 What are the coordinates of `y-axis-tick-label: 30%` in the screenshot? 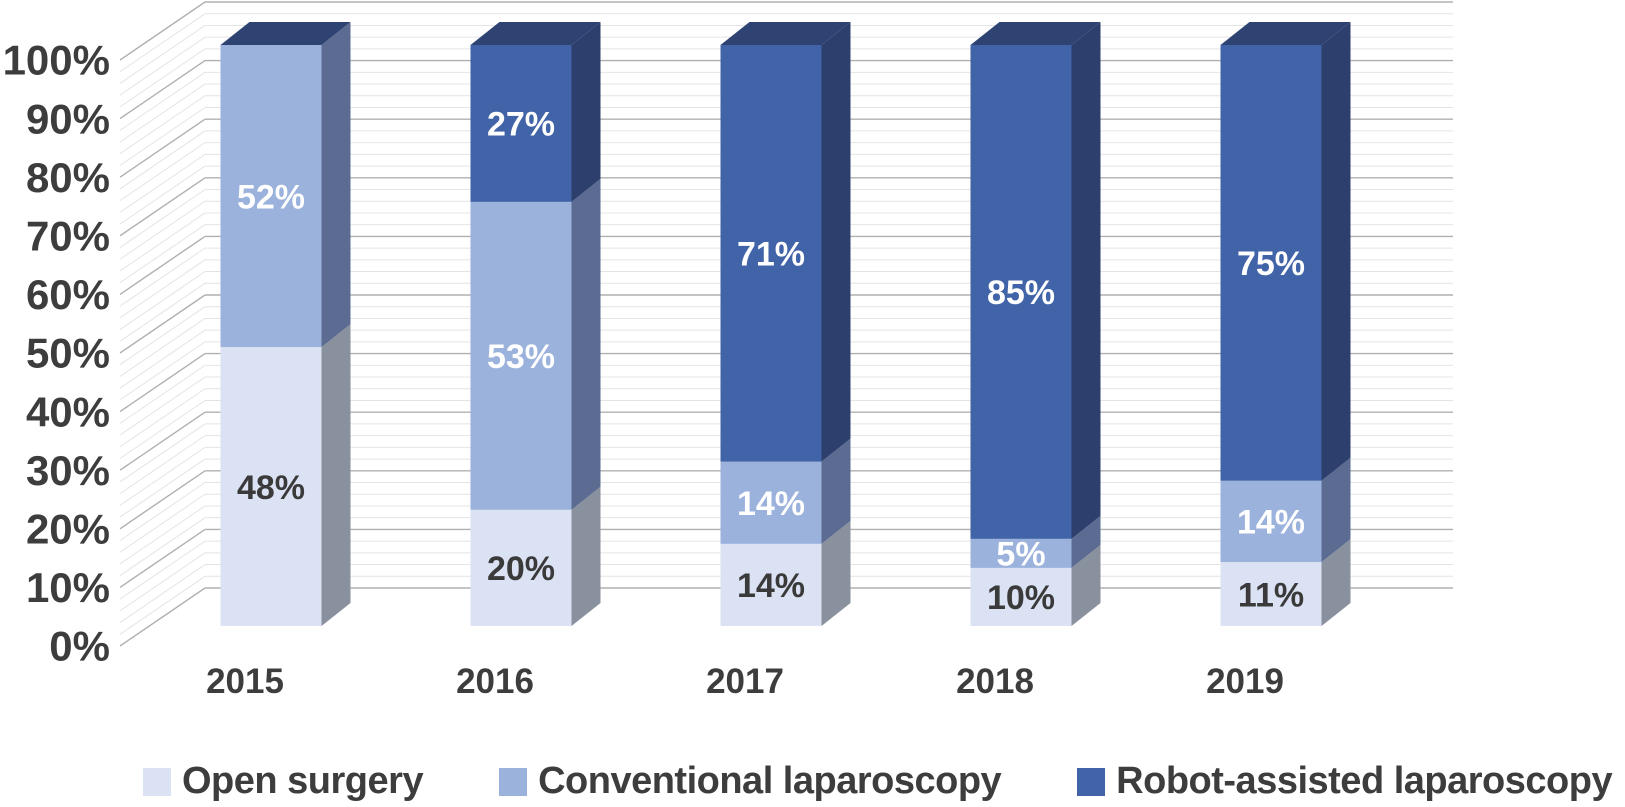 It's located at (68, 470).